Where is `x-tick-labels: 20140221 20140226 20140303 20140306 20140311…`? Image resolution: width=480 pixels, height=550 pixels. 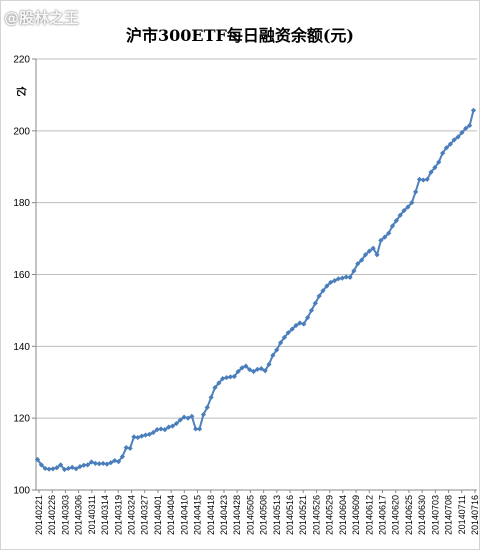 x-tick-labels: 20140221 20140226 20140303 20140306 20140311… is located at coordinates (257, 515).